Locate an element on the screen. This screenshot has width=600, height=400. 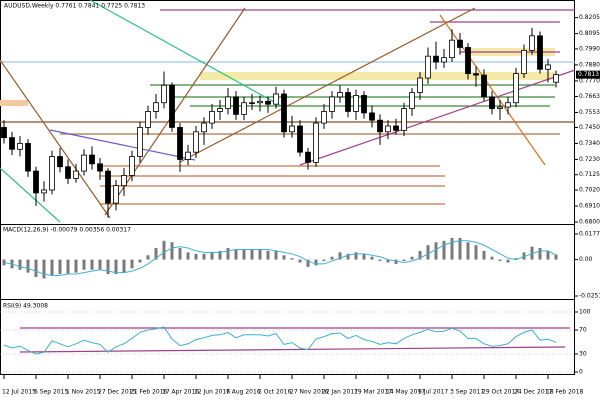
macd-title: MACD(12,26,9) -0.00079 0.00356 0.00317 is located at coordinates (67, 230).